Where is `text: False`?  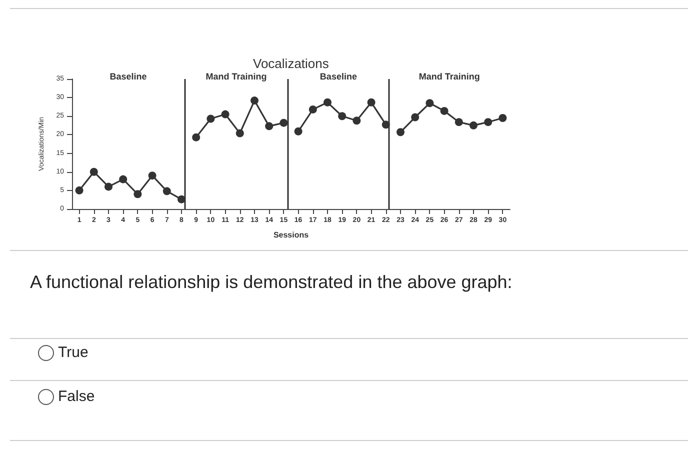 text: False is located at coordinates (76, 396).